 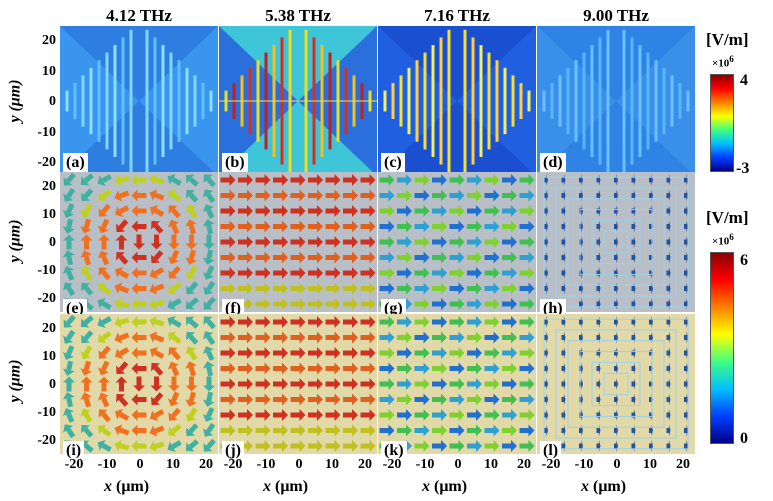 I want to click on colorbar-bottom-title: [V/m], so click(x=727, y=217).